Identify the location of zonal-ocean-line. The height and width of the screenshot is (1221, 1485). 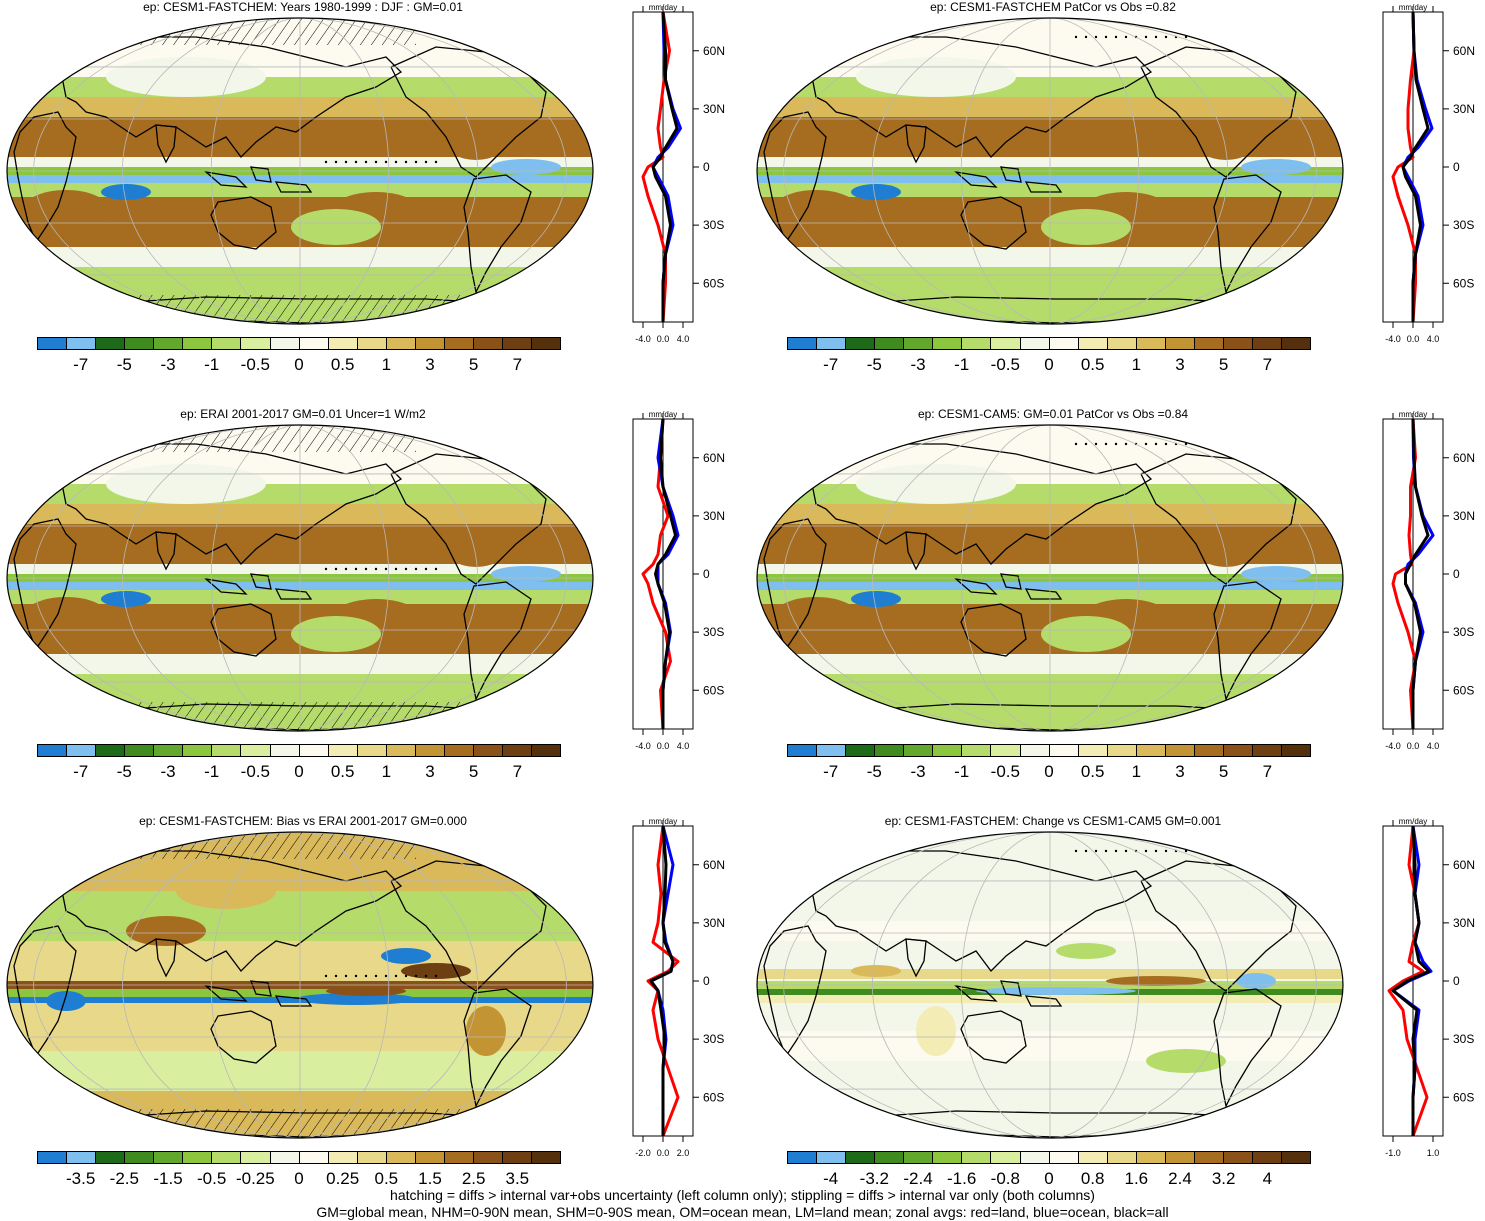
(1417, 166).